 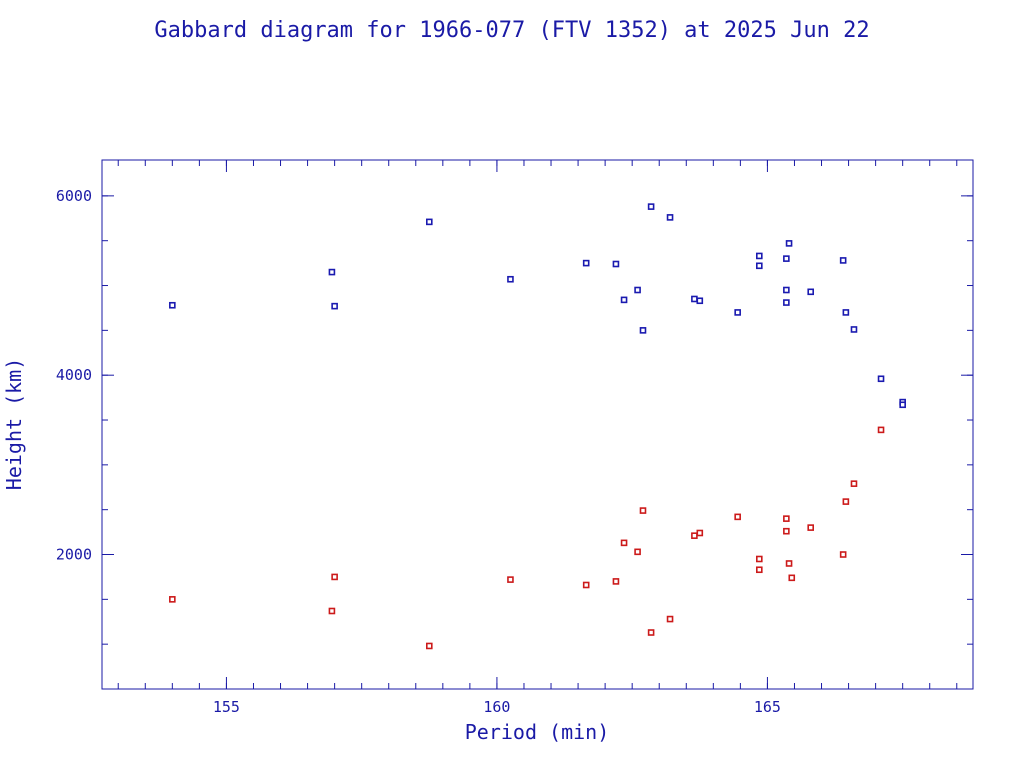 I want to click on x-tick-label: 165, so click(x=767, y=707).